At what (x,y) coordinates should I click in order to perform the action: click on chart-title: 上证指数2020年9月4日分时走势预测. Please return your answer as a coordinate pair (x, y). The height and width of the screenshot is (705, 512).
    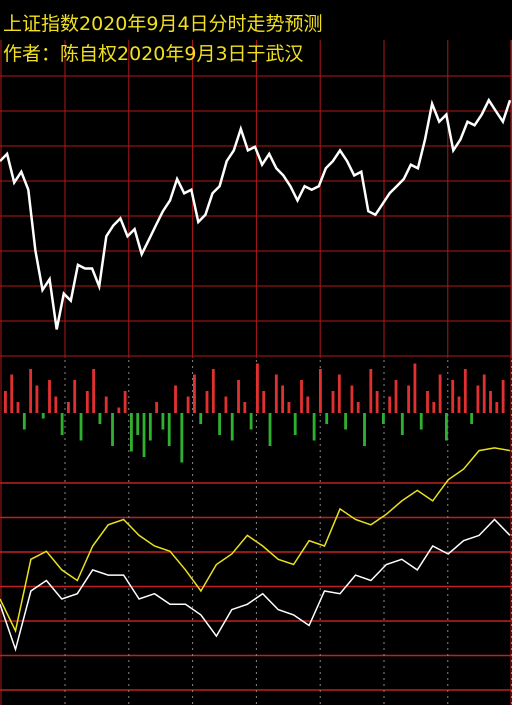
    Looking at the image, I should click on (163, 24).